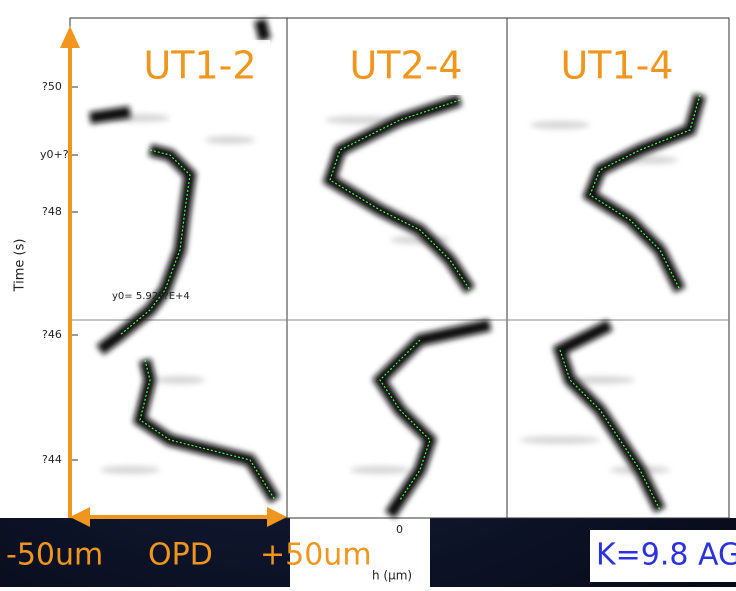 The image size is (736, 591). Describe the element at coordinates (35, 259) in the screenshot. I see `axis-area` at that location.